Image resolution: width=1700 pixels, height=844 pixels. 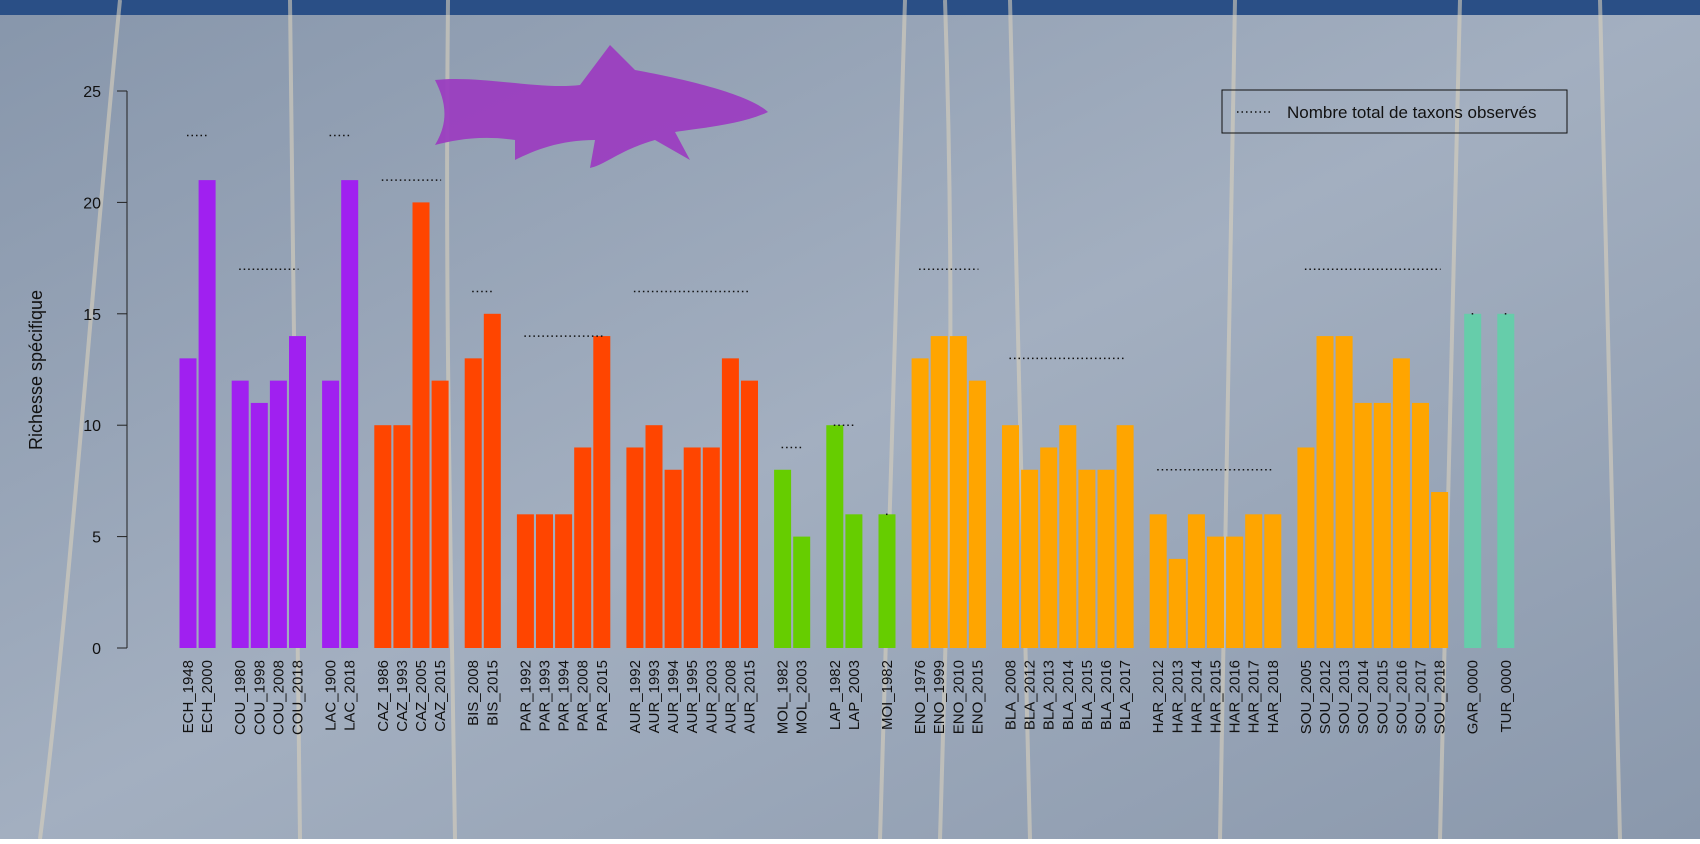 I want to click on x-tick-label: HAR_2017, so click(x=1254, y=696).